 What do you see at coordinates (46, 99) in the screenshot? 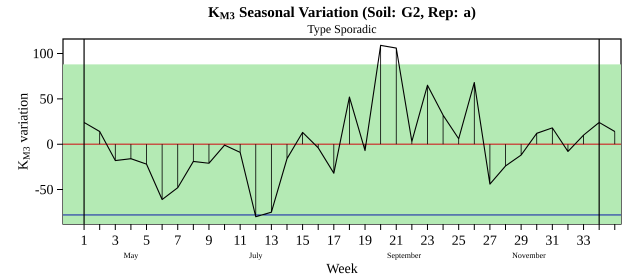
I see `y-tick-label: 50` at bounding box center [46, 99].